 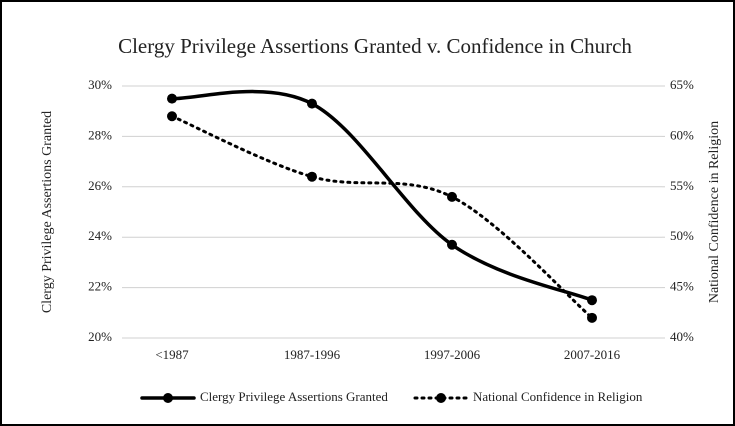 I want to click on x-tick-label: 2007-2016, so click(x=592, y=354).